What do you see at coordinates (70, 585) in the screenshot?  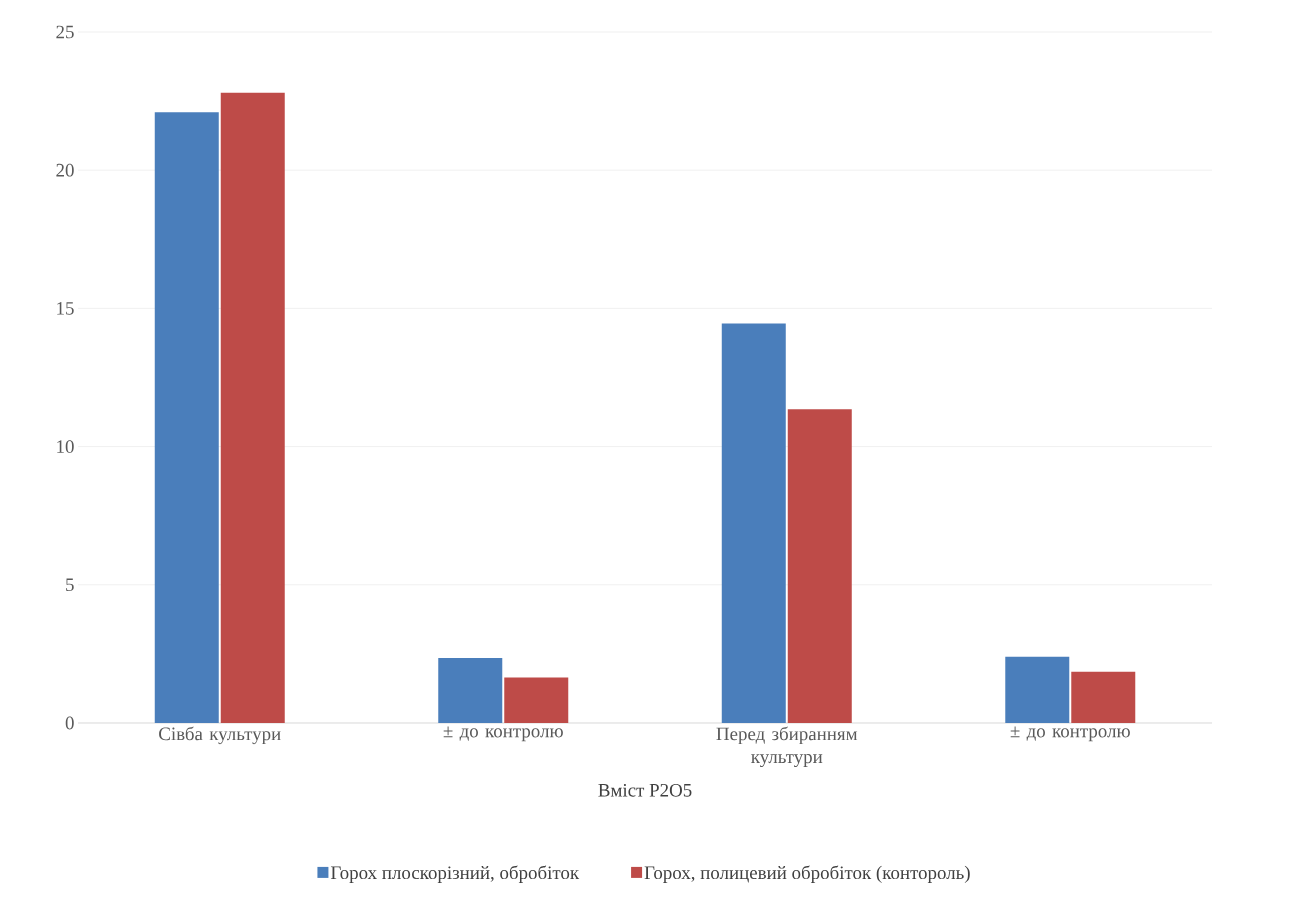 I see `y-tick-label: 5` at bounding box center [70, 585].